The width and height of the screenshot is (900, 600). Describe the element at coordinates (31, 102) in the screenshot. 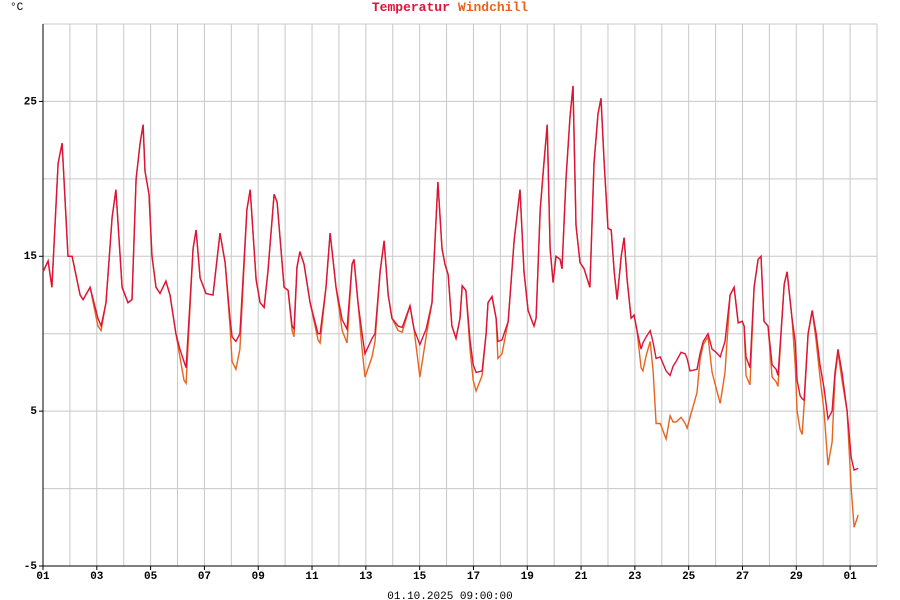

I see `y-tick-label: 25` at that location.